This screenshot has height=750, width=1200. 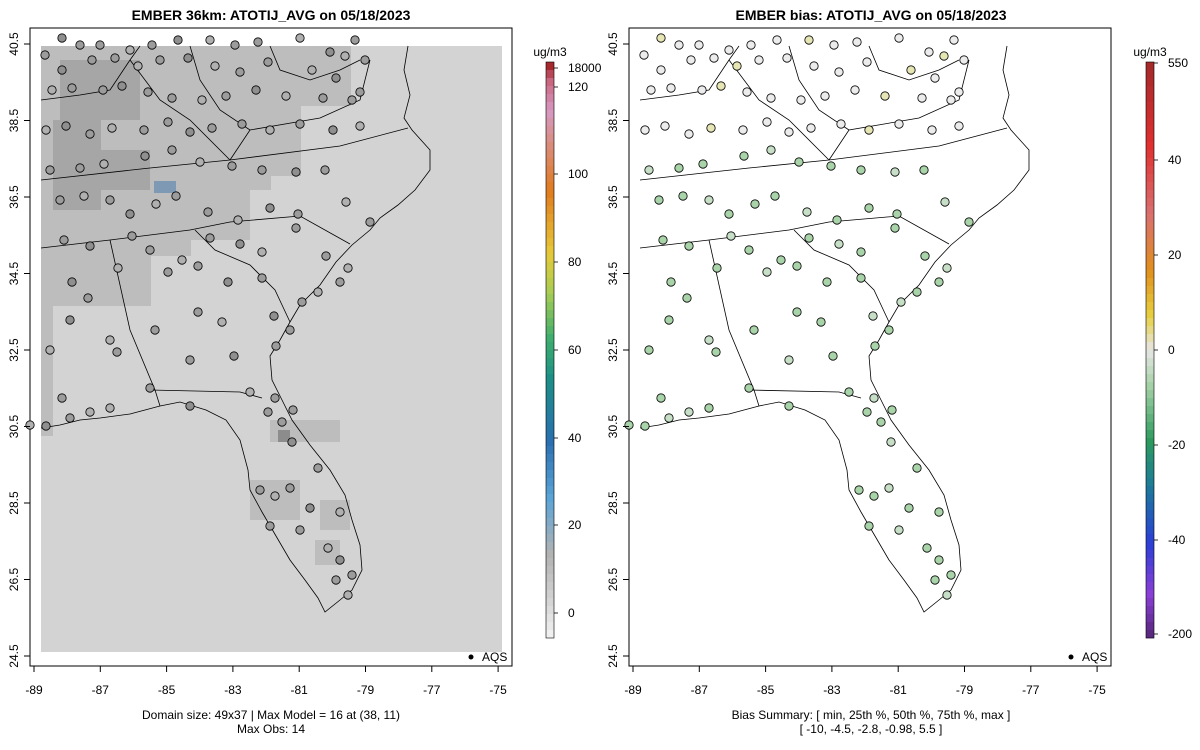 What do you see at coordinates (870, 15) in the screenshot?
I see `right-map-title: EMBER bias: ATOTIJ_AVG on 05/18/2023` at bounding box center [870, 15].